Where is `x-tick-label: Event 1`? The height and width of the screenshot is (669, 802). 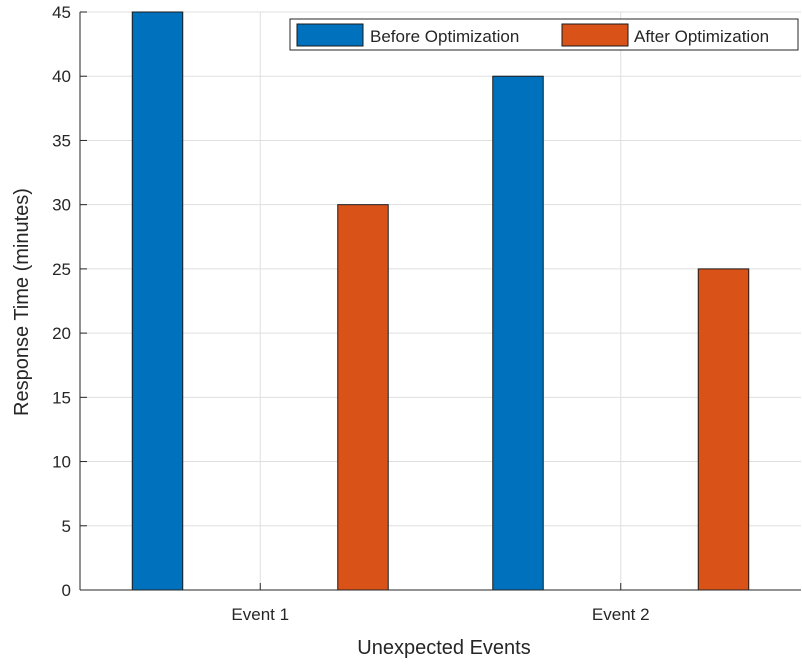 x-tick-label: Event 1 is located at coordinates (260, 614).